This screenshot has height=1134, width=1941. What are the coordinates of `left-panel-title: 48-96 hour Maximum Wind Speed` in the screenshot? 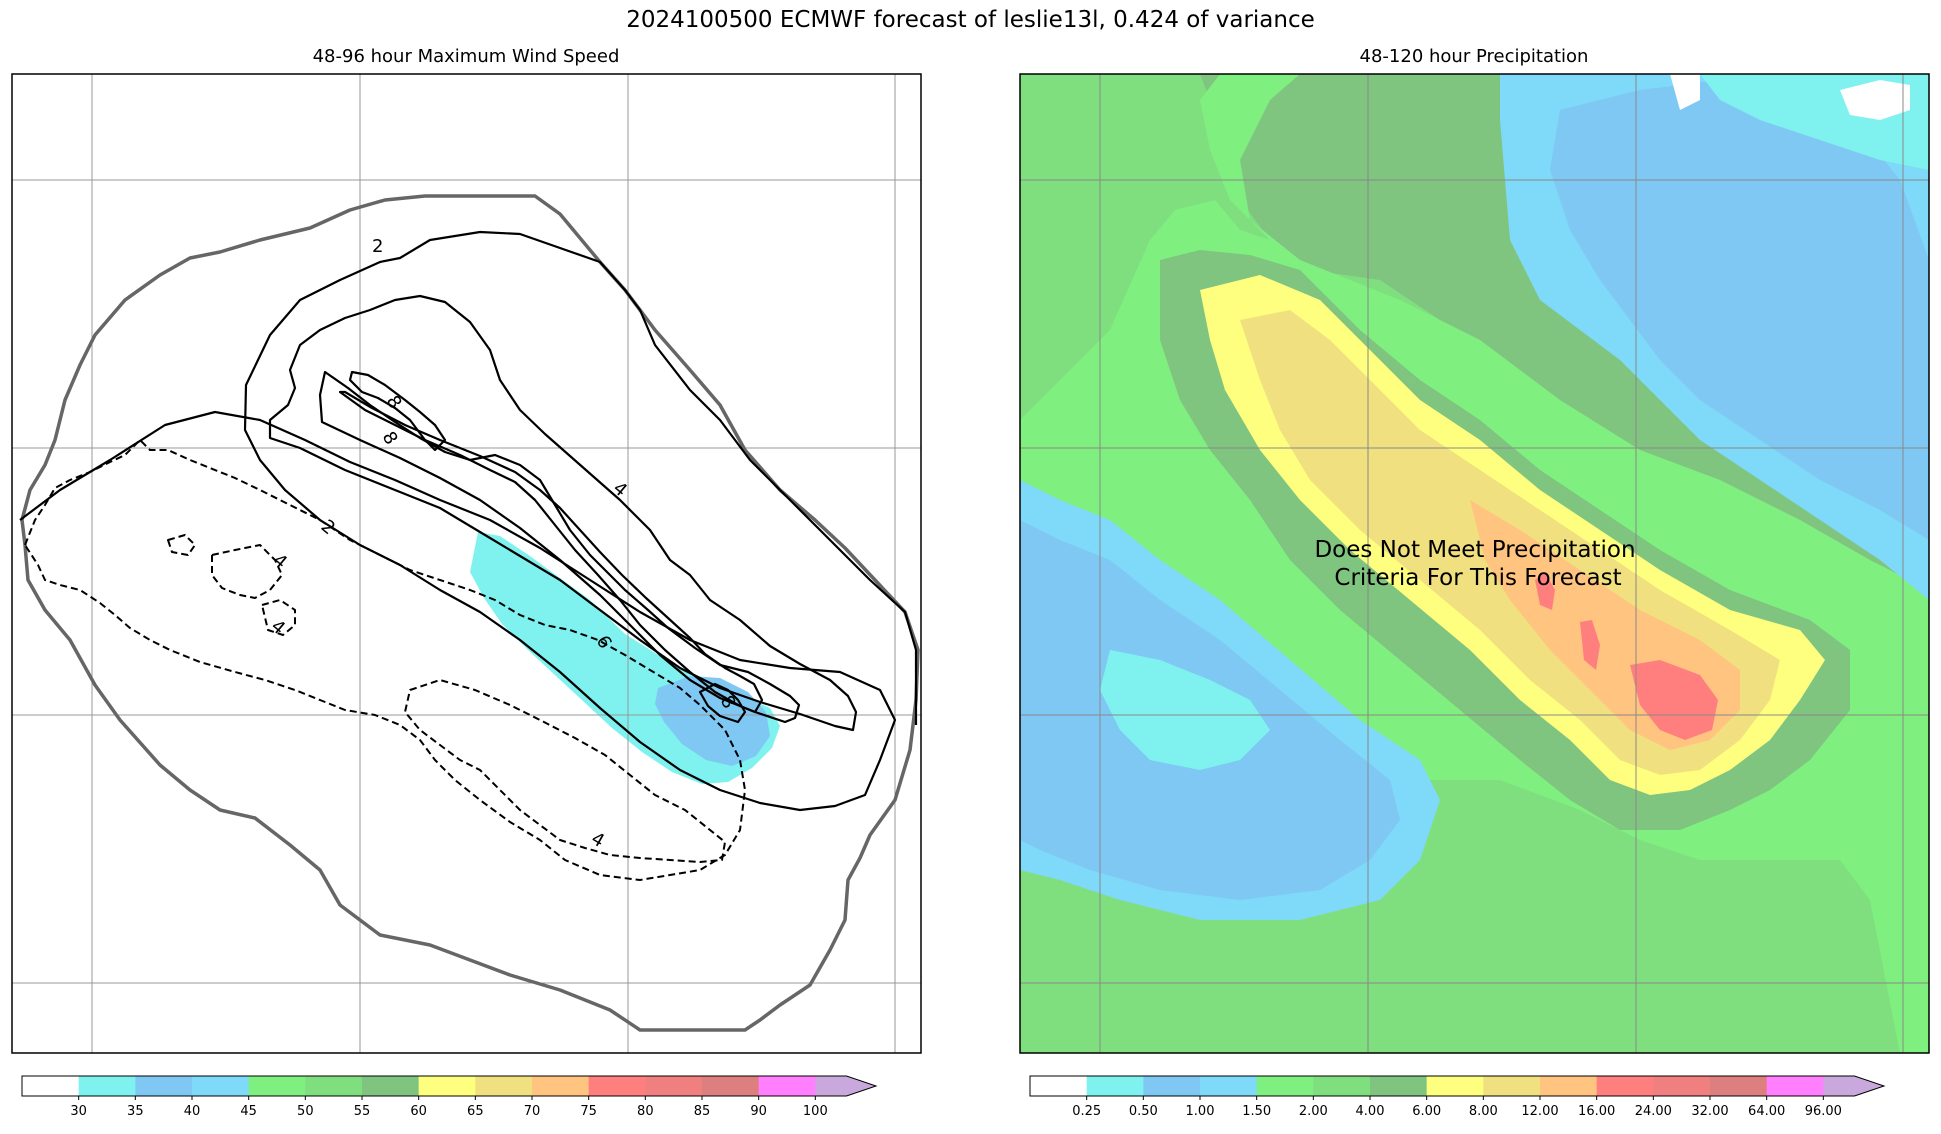 It's located at (466, 56).